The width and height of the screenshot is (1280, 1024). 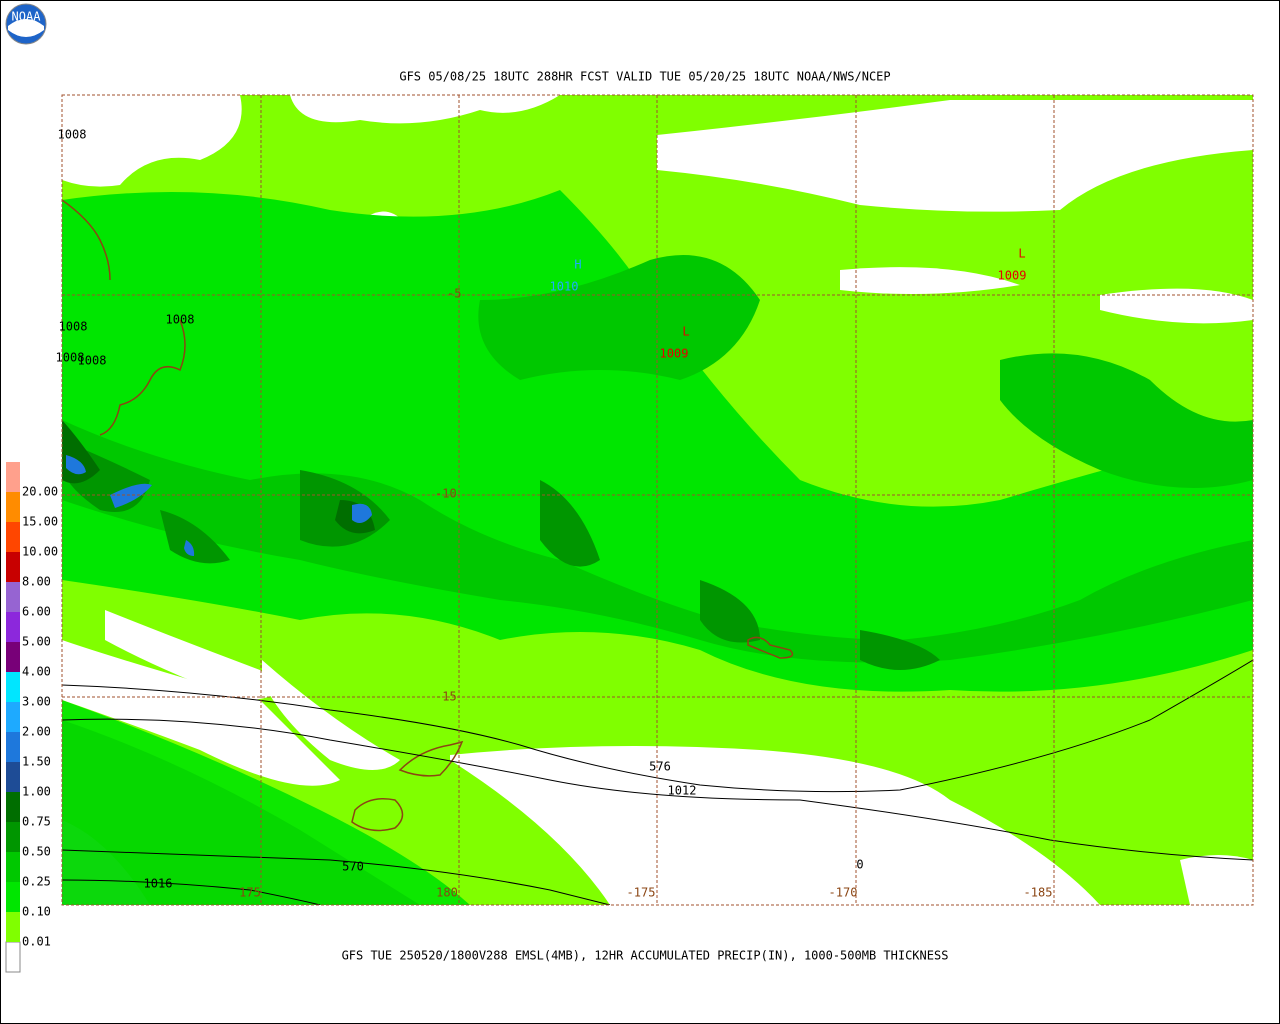 I want to click on contour-label: 0, so click(x=859, y=865).